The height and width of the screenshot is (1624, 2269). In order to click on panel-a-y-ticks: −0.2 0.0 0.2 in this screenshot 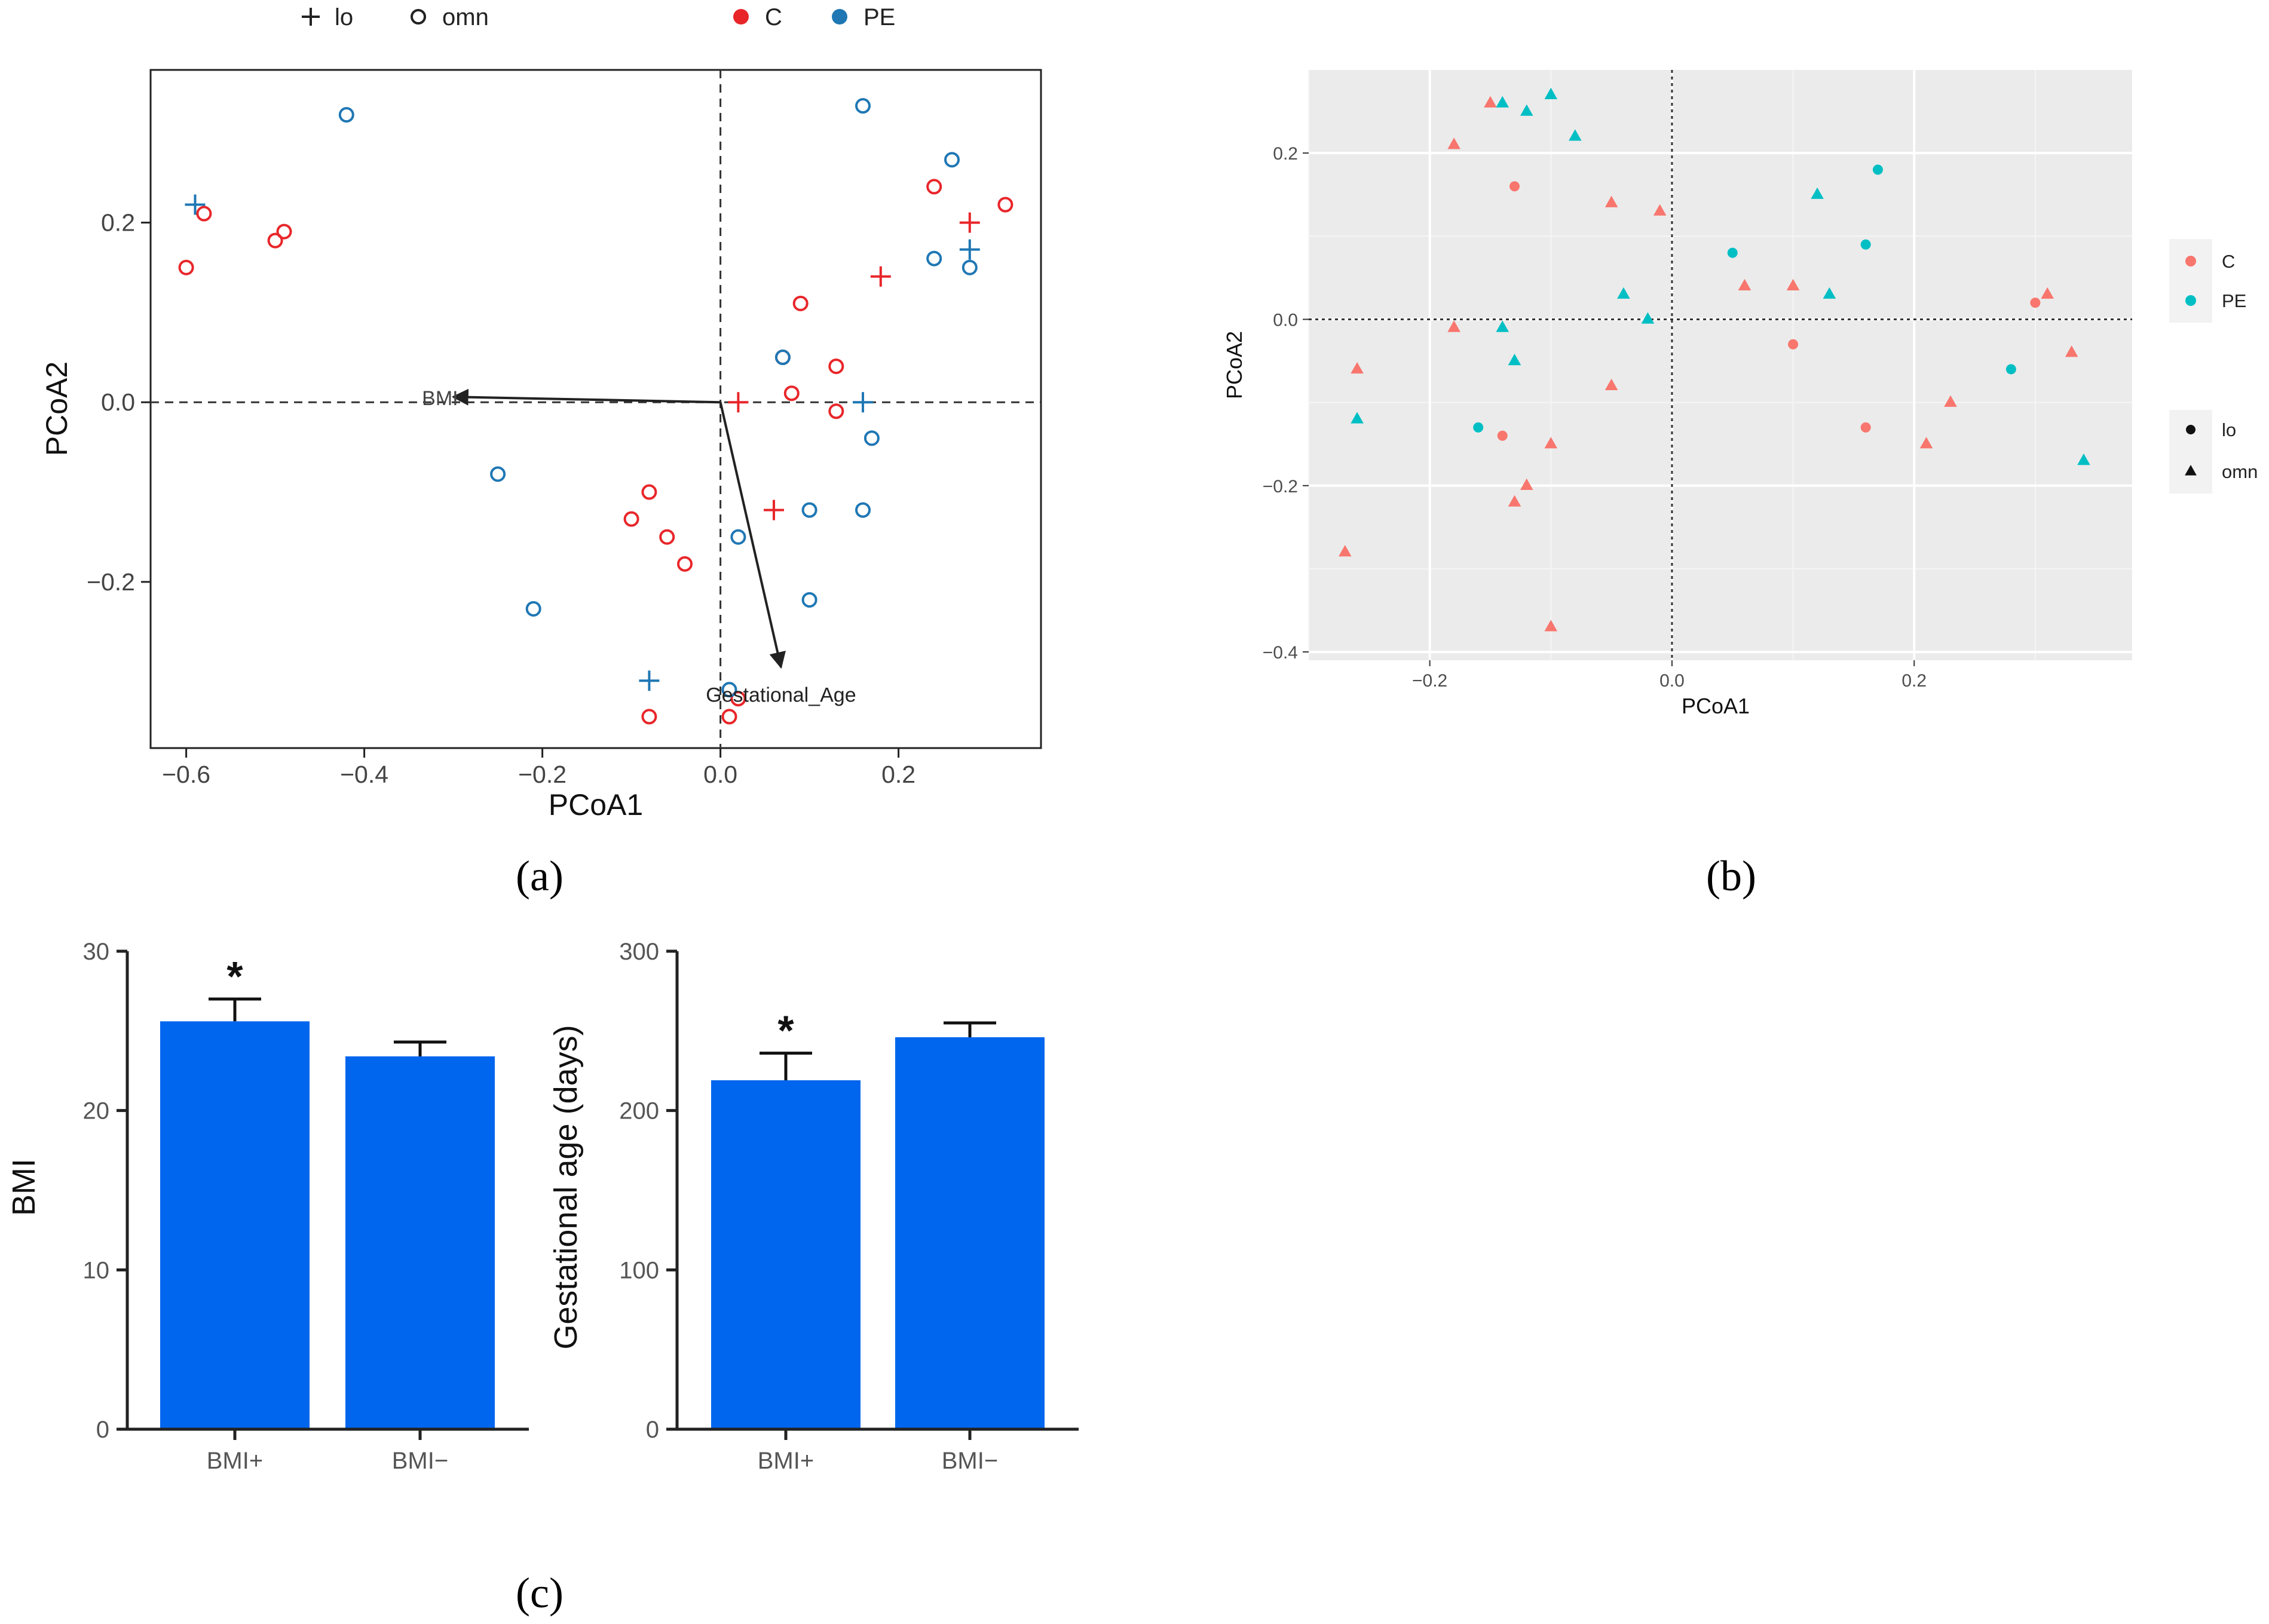, I will do `click(119, 402)`.